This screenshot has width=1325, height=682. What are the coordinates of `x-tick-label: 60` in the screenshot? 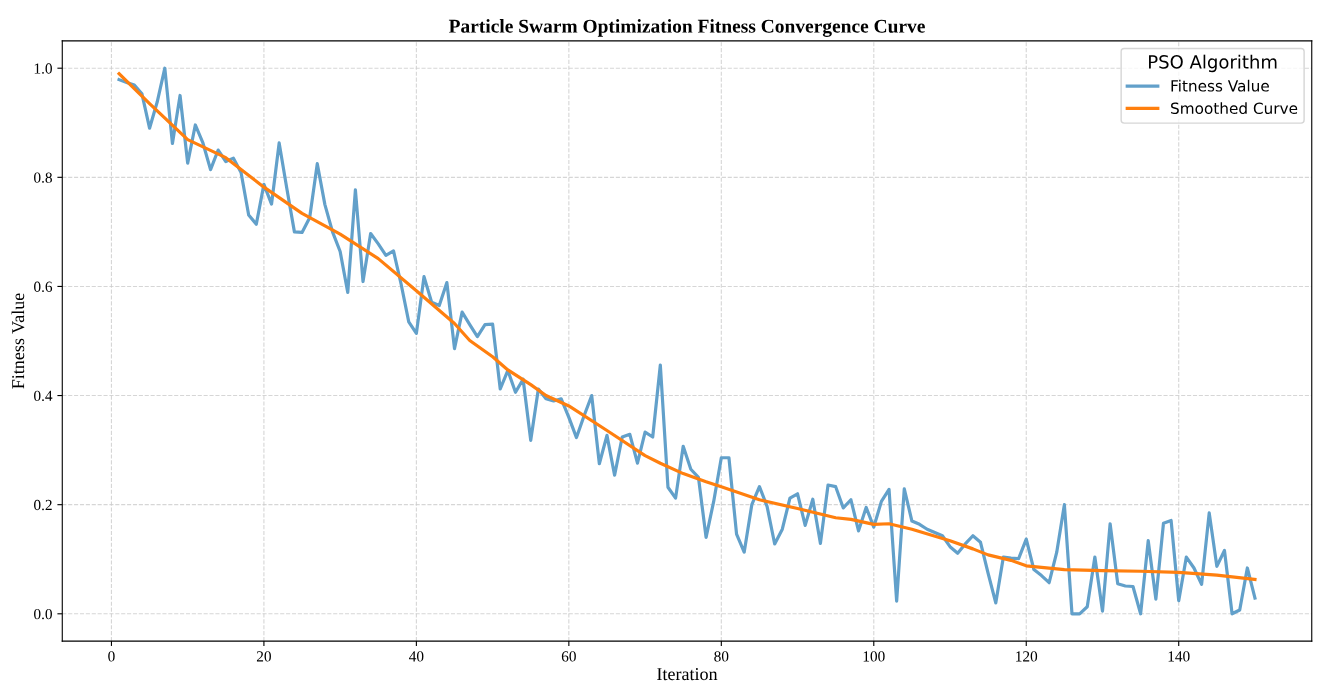 It's located at (568, 656).